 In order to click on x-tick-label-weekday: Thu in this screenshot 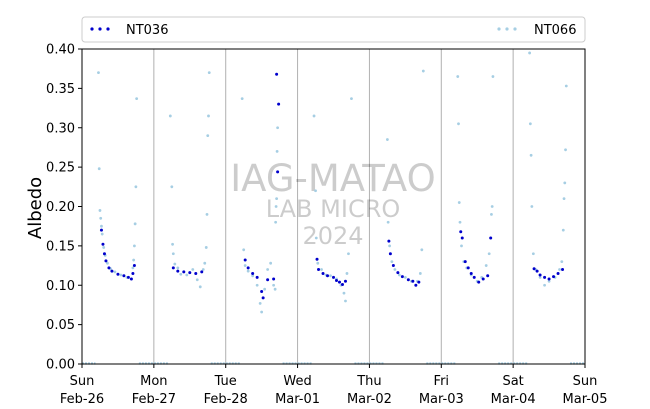, I will do `click(368, 381)`.